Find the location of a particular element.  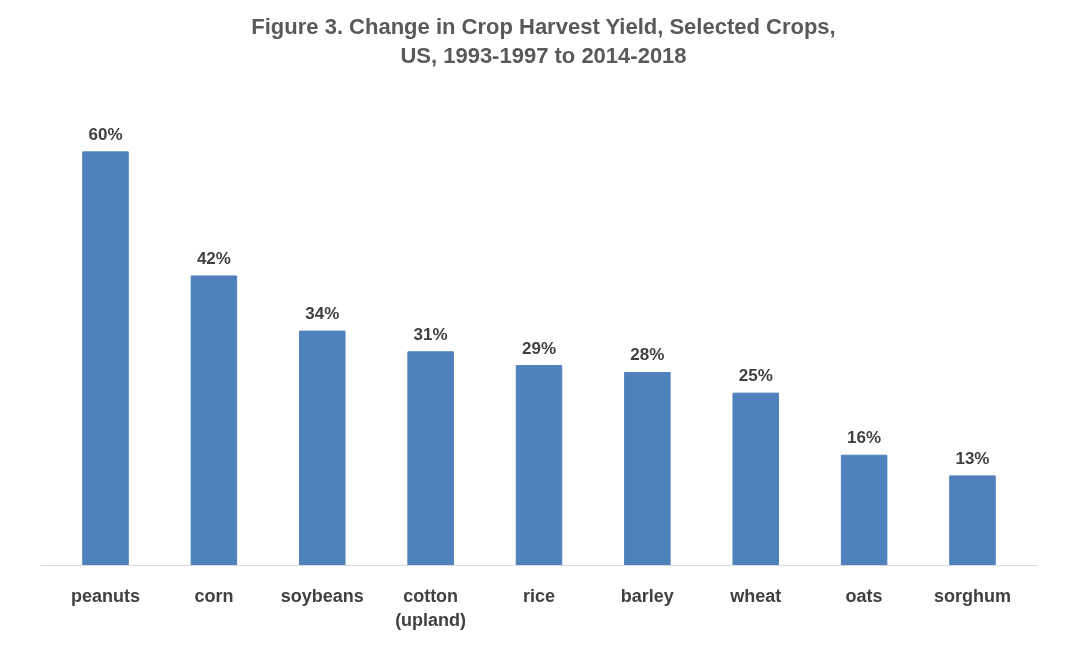

data-label: 34% is located at coordinates (322, 314).